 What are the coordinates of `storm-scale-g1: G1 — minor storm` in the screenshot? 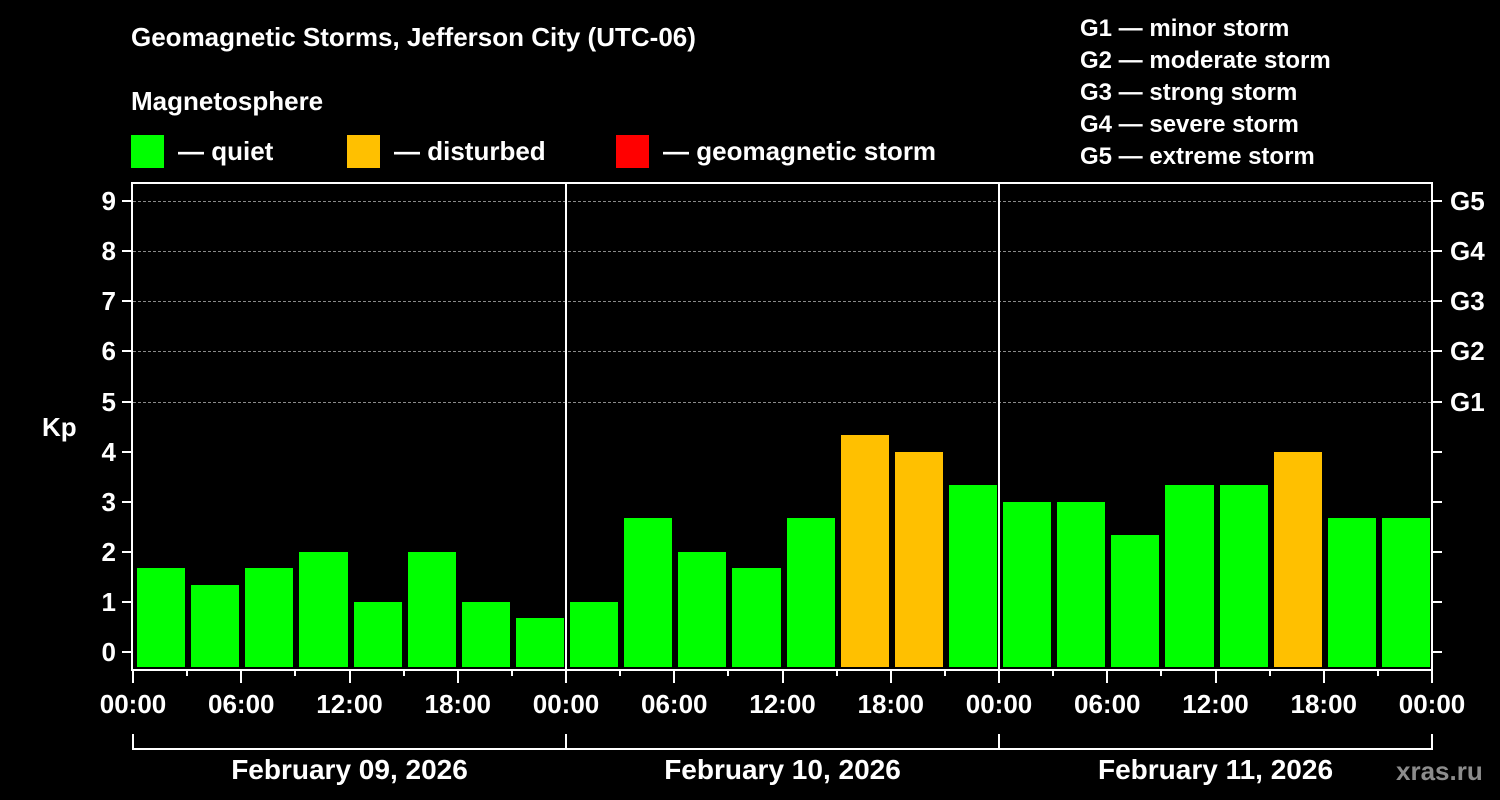 It's located at (1185, 28).